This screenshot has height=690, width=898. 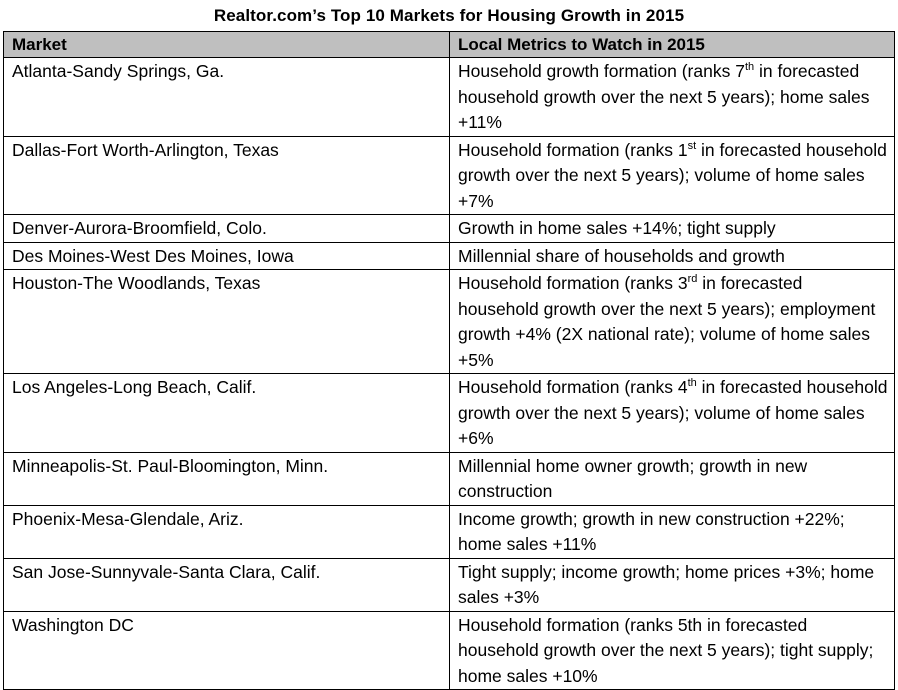 What do you see at coordinates (226, 255) in the screenshot?
I see `market-cell: Des Moines-West Des Moines, Iowa` at bounding box center [226, 255].